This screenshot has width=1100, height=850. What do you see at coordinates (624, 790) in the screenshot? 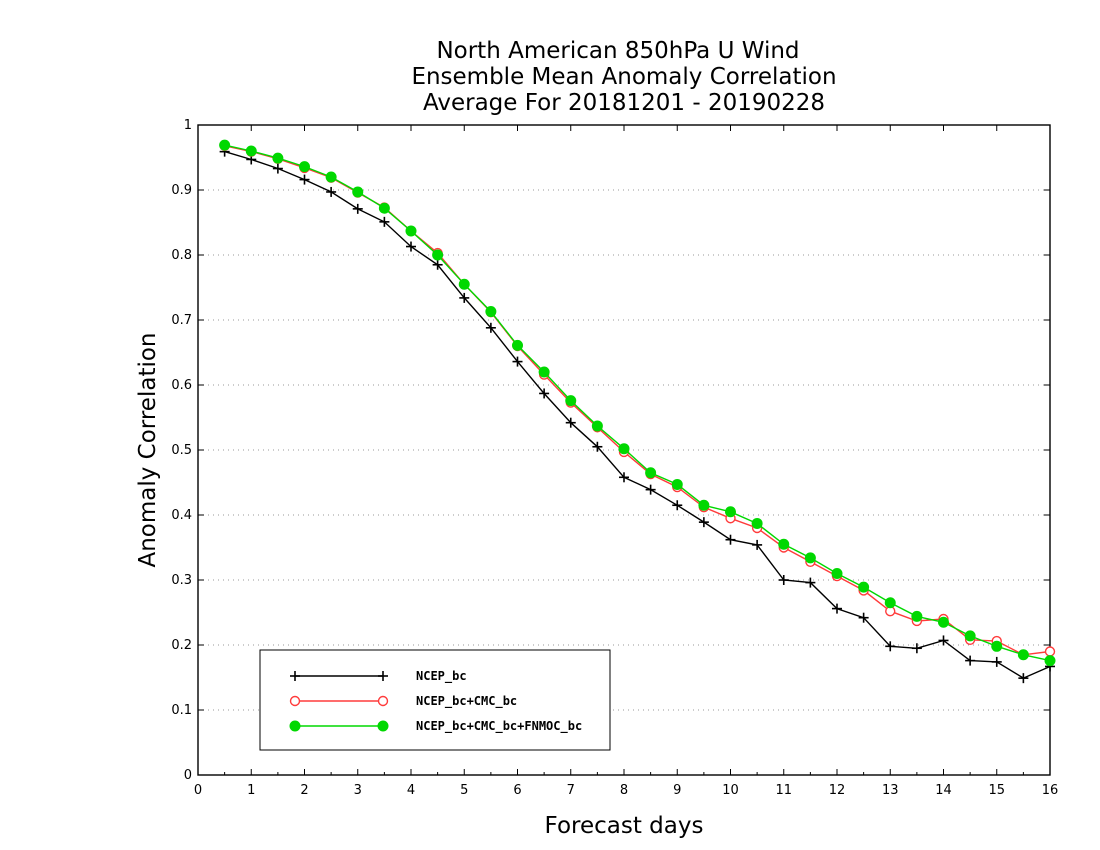
I see `x-tick-label: 8` at bounding box center [624, 790].